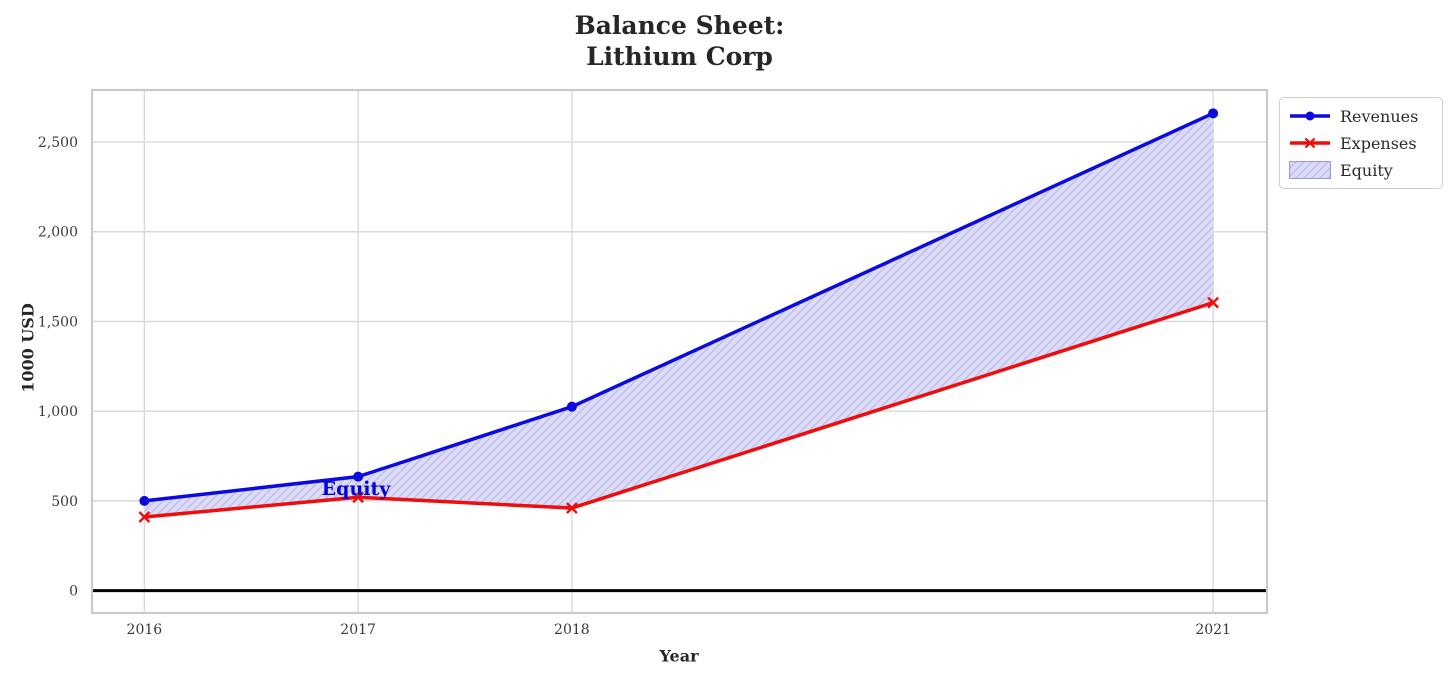  I want to click on legend-item-equity: Equity, so click(1361, 170).